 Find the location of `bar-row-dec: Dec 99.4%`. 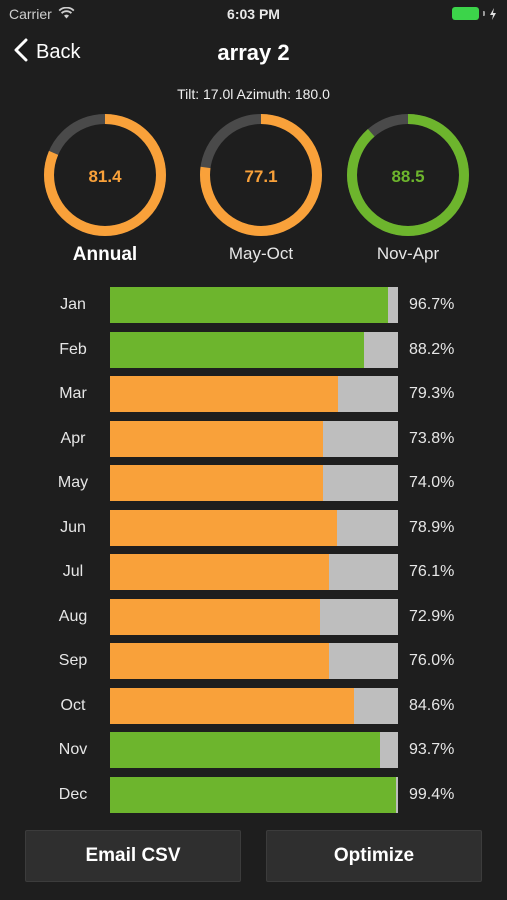

bar-row-dec: Dec 99.4% is located at coordinates (253, 795).